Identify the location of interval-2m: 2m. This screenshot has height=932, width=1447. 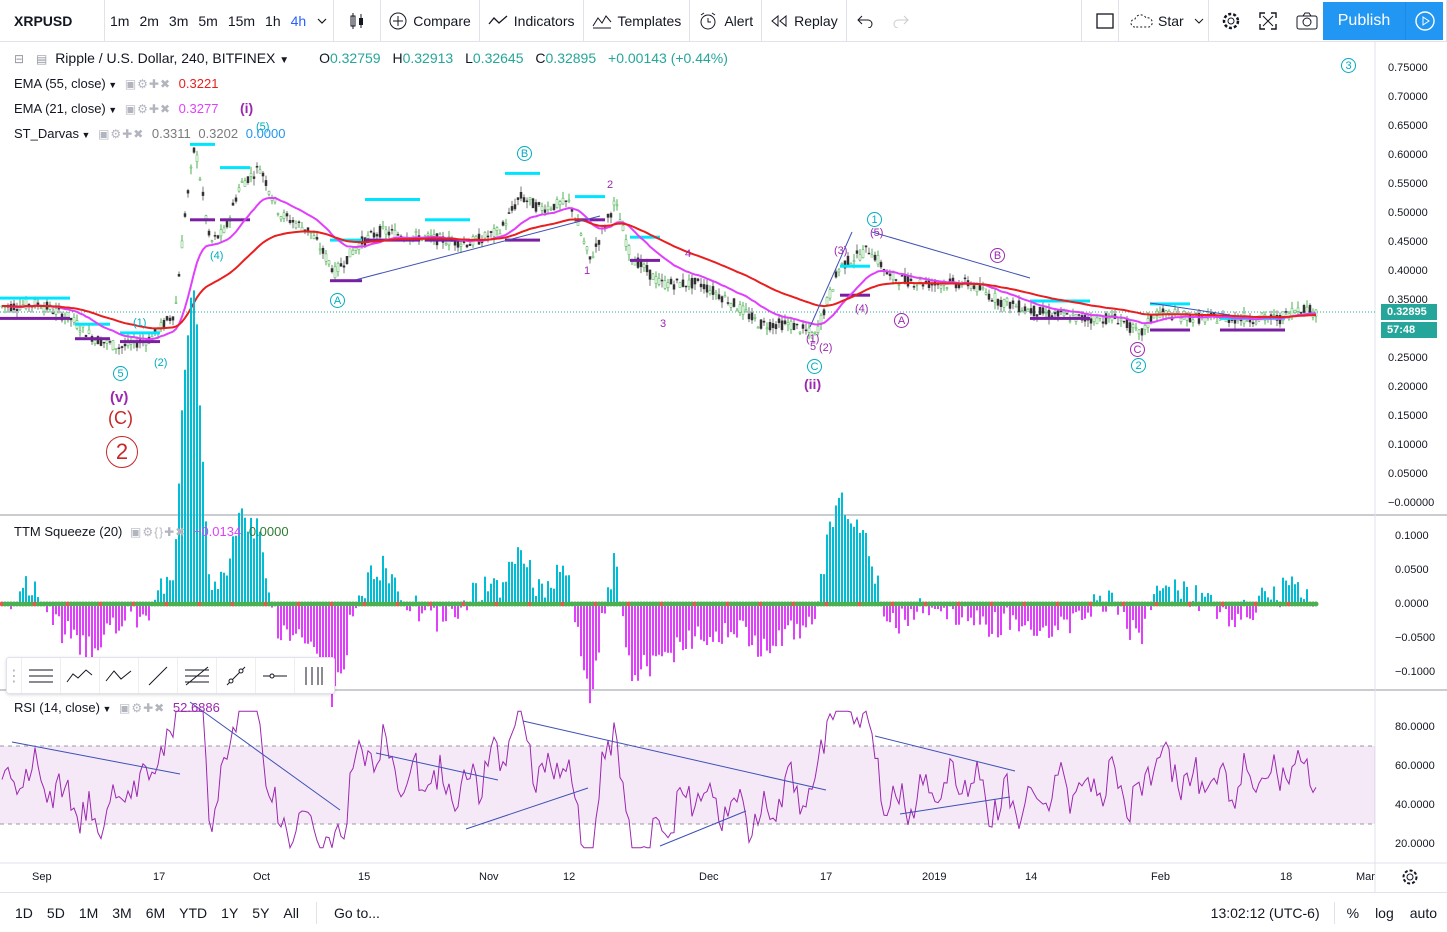
(149, 20).